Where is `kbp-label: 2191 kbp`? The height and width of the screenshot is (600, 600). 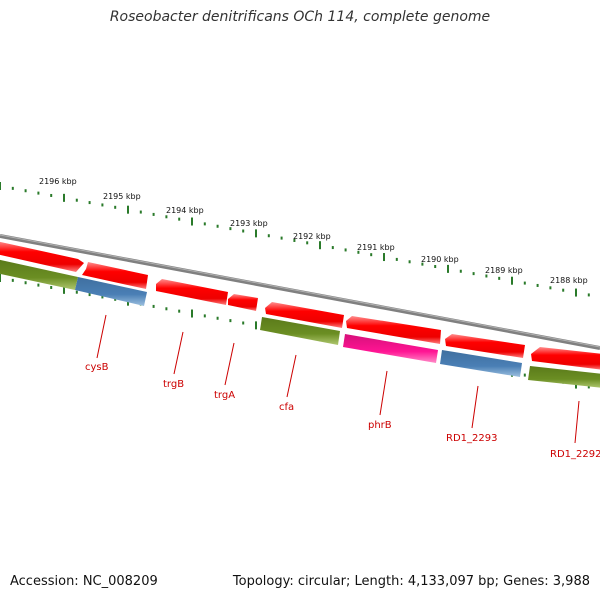 kbp-label: 2191 kbp is located at coordinates (376, 247).